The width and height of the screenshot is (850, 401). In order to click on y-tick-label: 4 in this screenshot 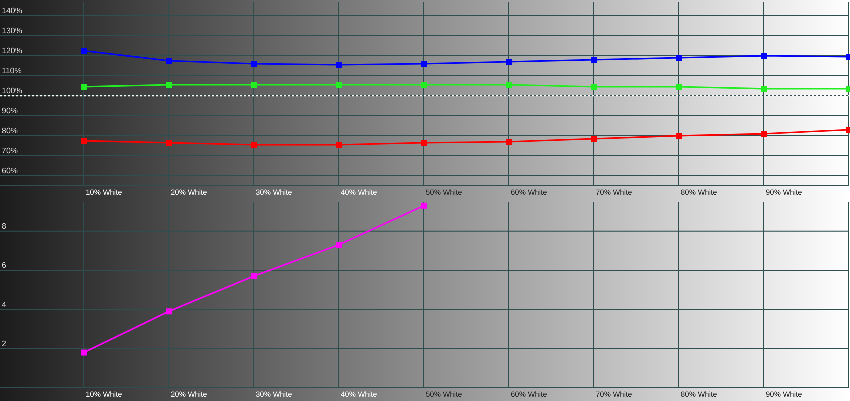, I will do `click(4, 305)`.